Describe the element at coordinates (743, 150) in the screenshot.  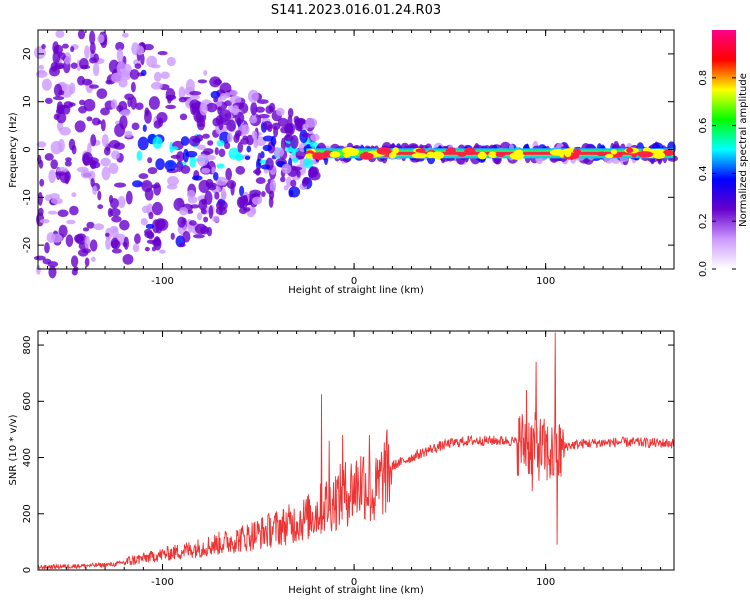
I see `colorbar-label: Normalized spectral amplitude` at that location.